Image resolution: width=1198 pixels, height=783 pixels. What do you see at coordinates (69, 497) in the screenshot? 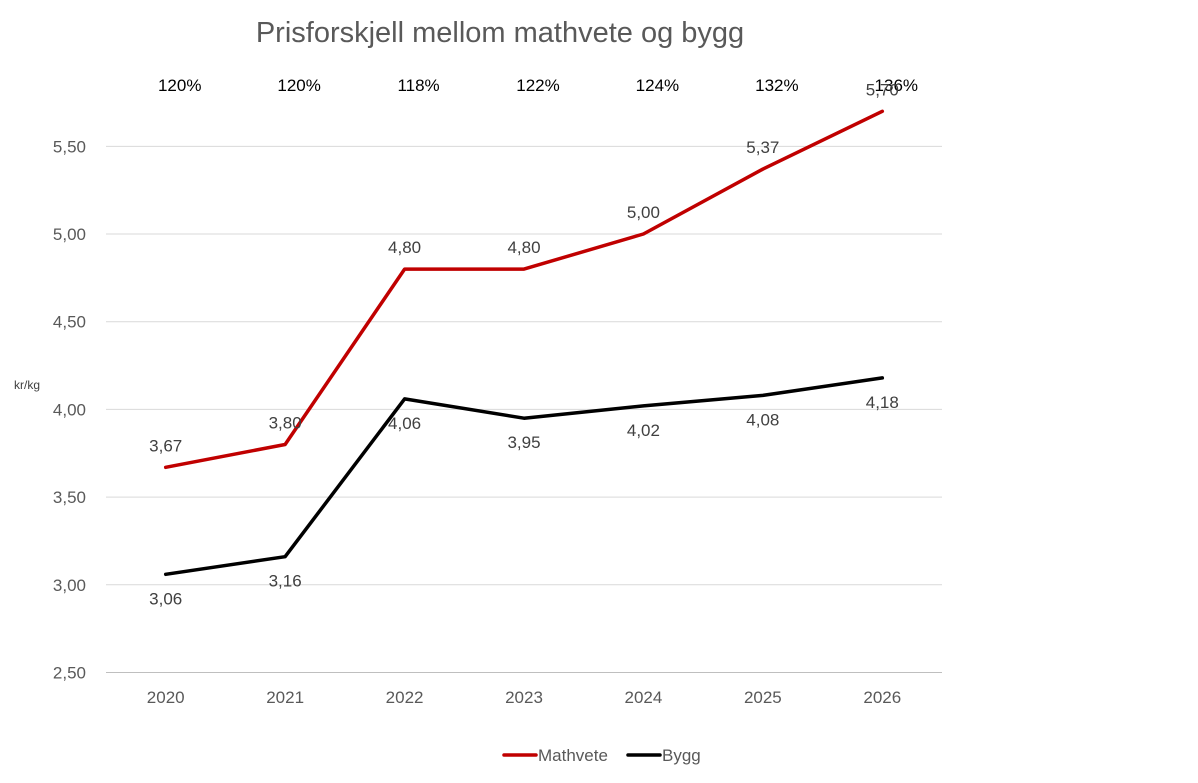
I see `y-tick-label: 3,50` at bounding box center [69, 497].